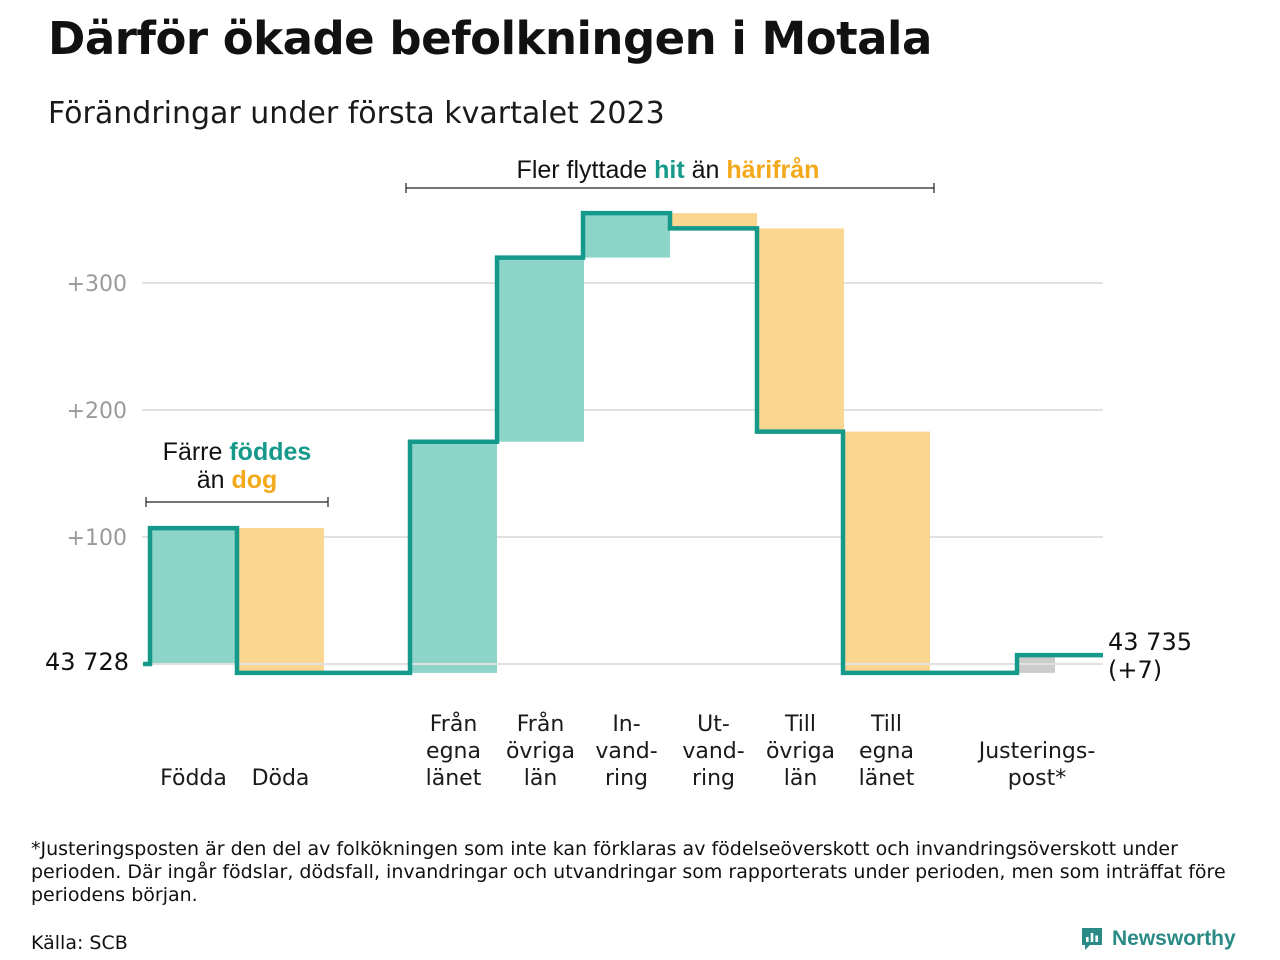 This screenshot has width=1280, height=960. I want to click on bracket-highlight-here: hit, so click(669, 170).